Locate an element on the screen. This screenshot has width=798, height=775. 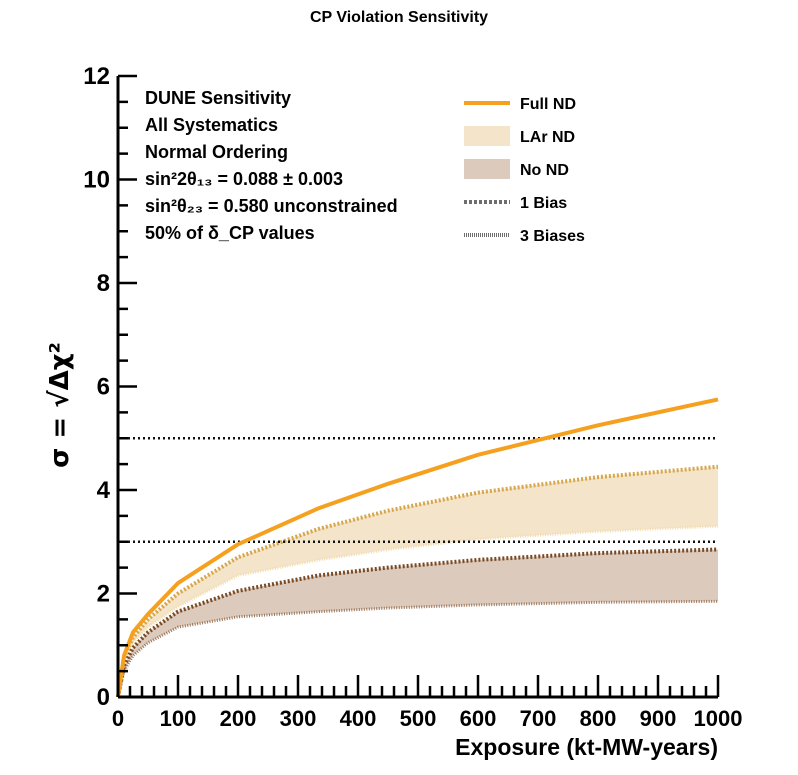
legend-item-3-biases: 3 Biases is located at coordinates (524, 236).